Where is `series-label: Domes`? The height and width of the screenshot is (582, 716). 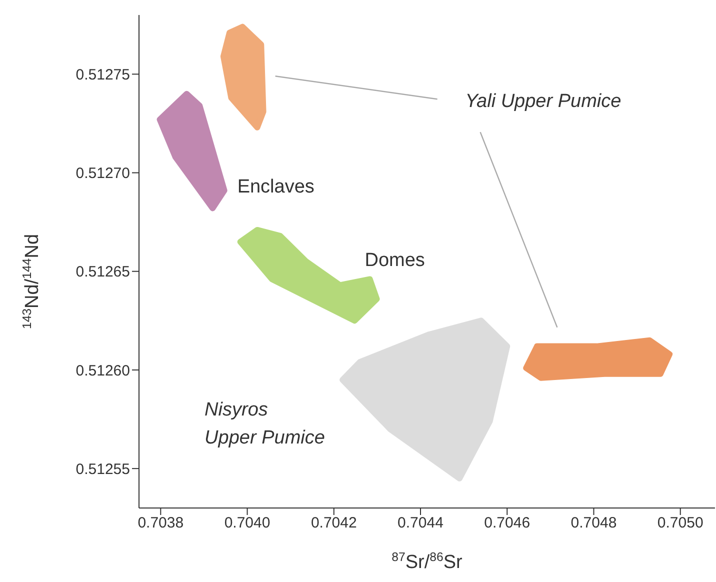 series-label: Domes is located at coordinates (394, 260).